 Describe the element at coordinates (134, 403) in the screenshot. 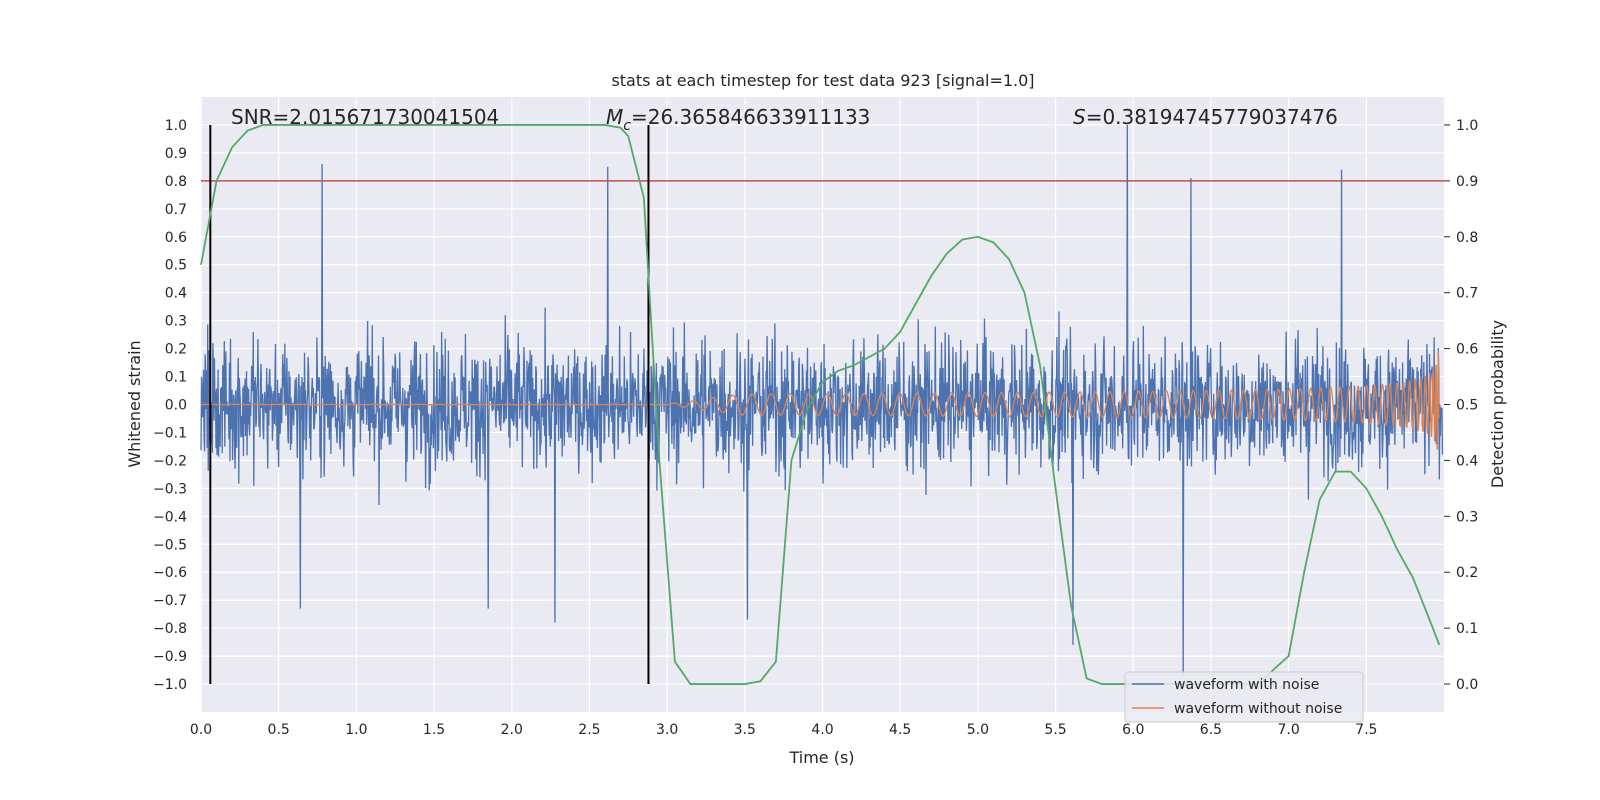

I see `y-axis-label: Whitened strain` at that location.